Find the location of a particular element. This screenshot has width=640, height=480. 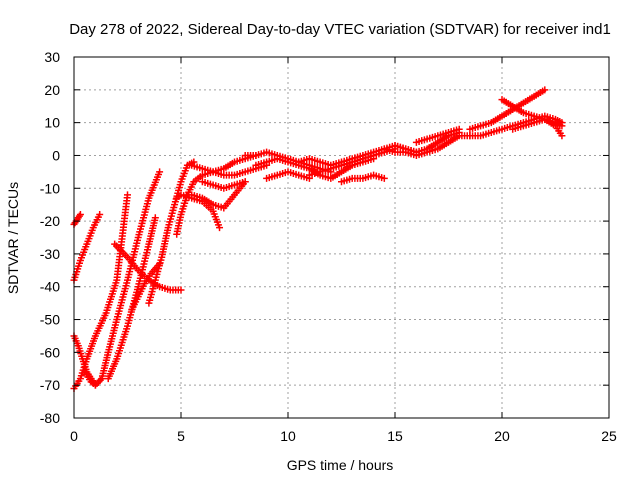

y-axis-label: SDTVAR / TECUs is located at coordinates (13, 238).